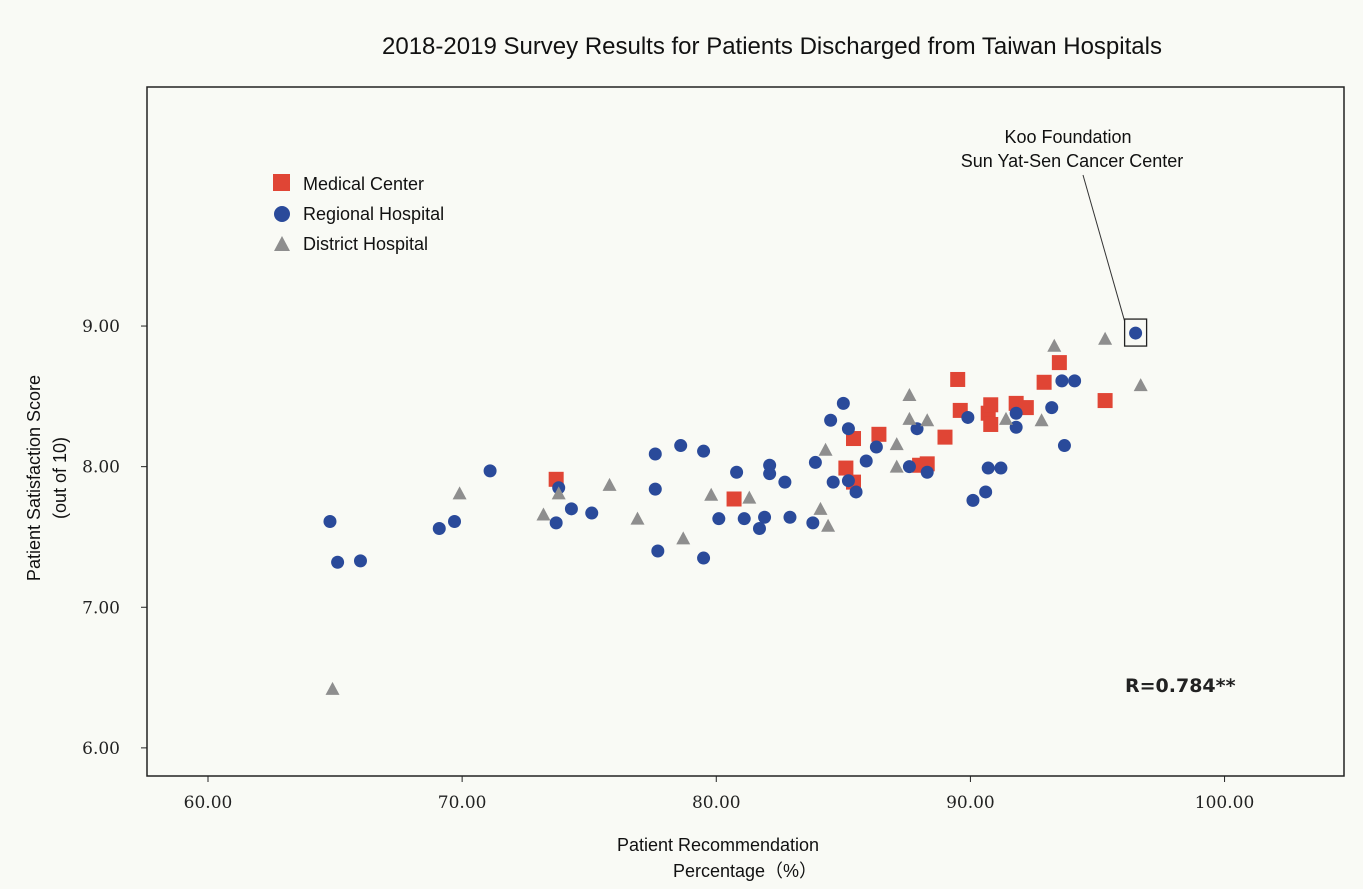 The image size is (1363, 889). I want to click on legend-triangle-marker, so click(282, 243).